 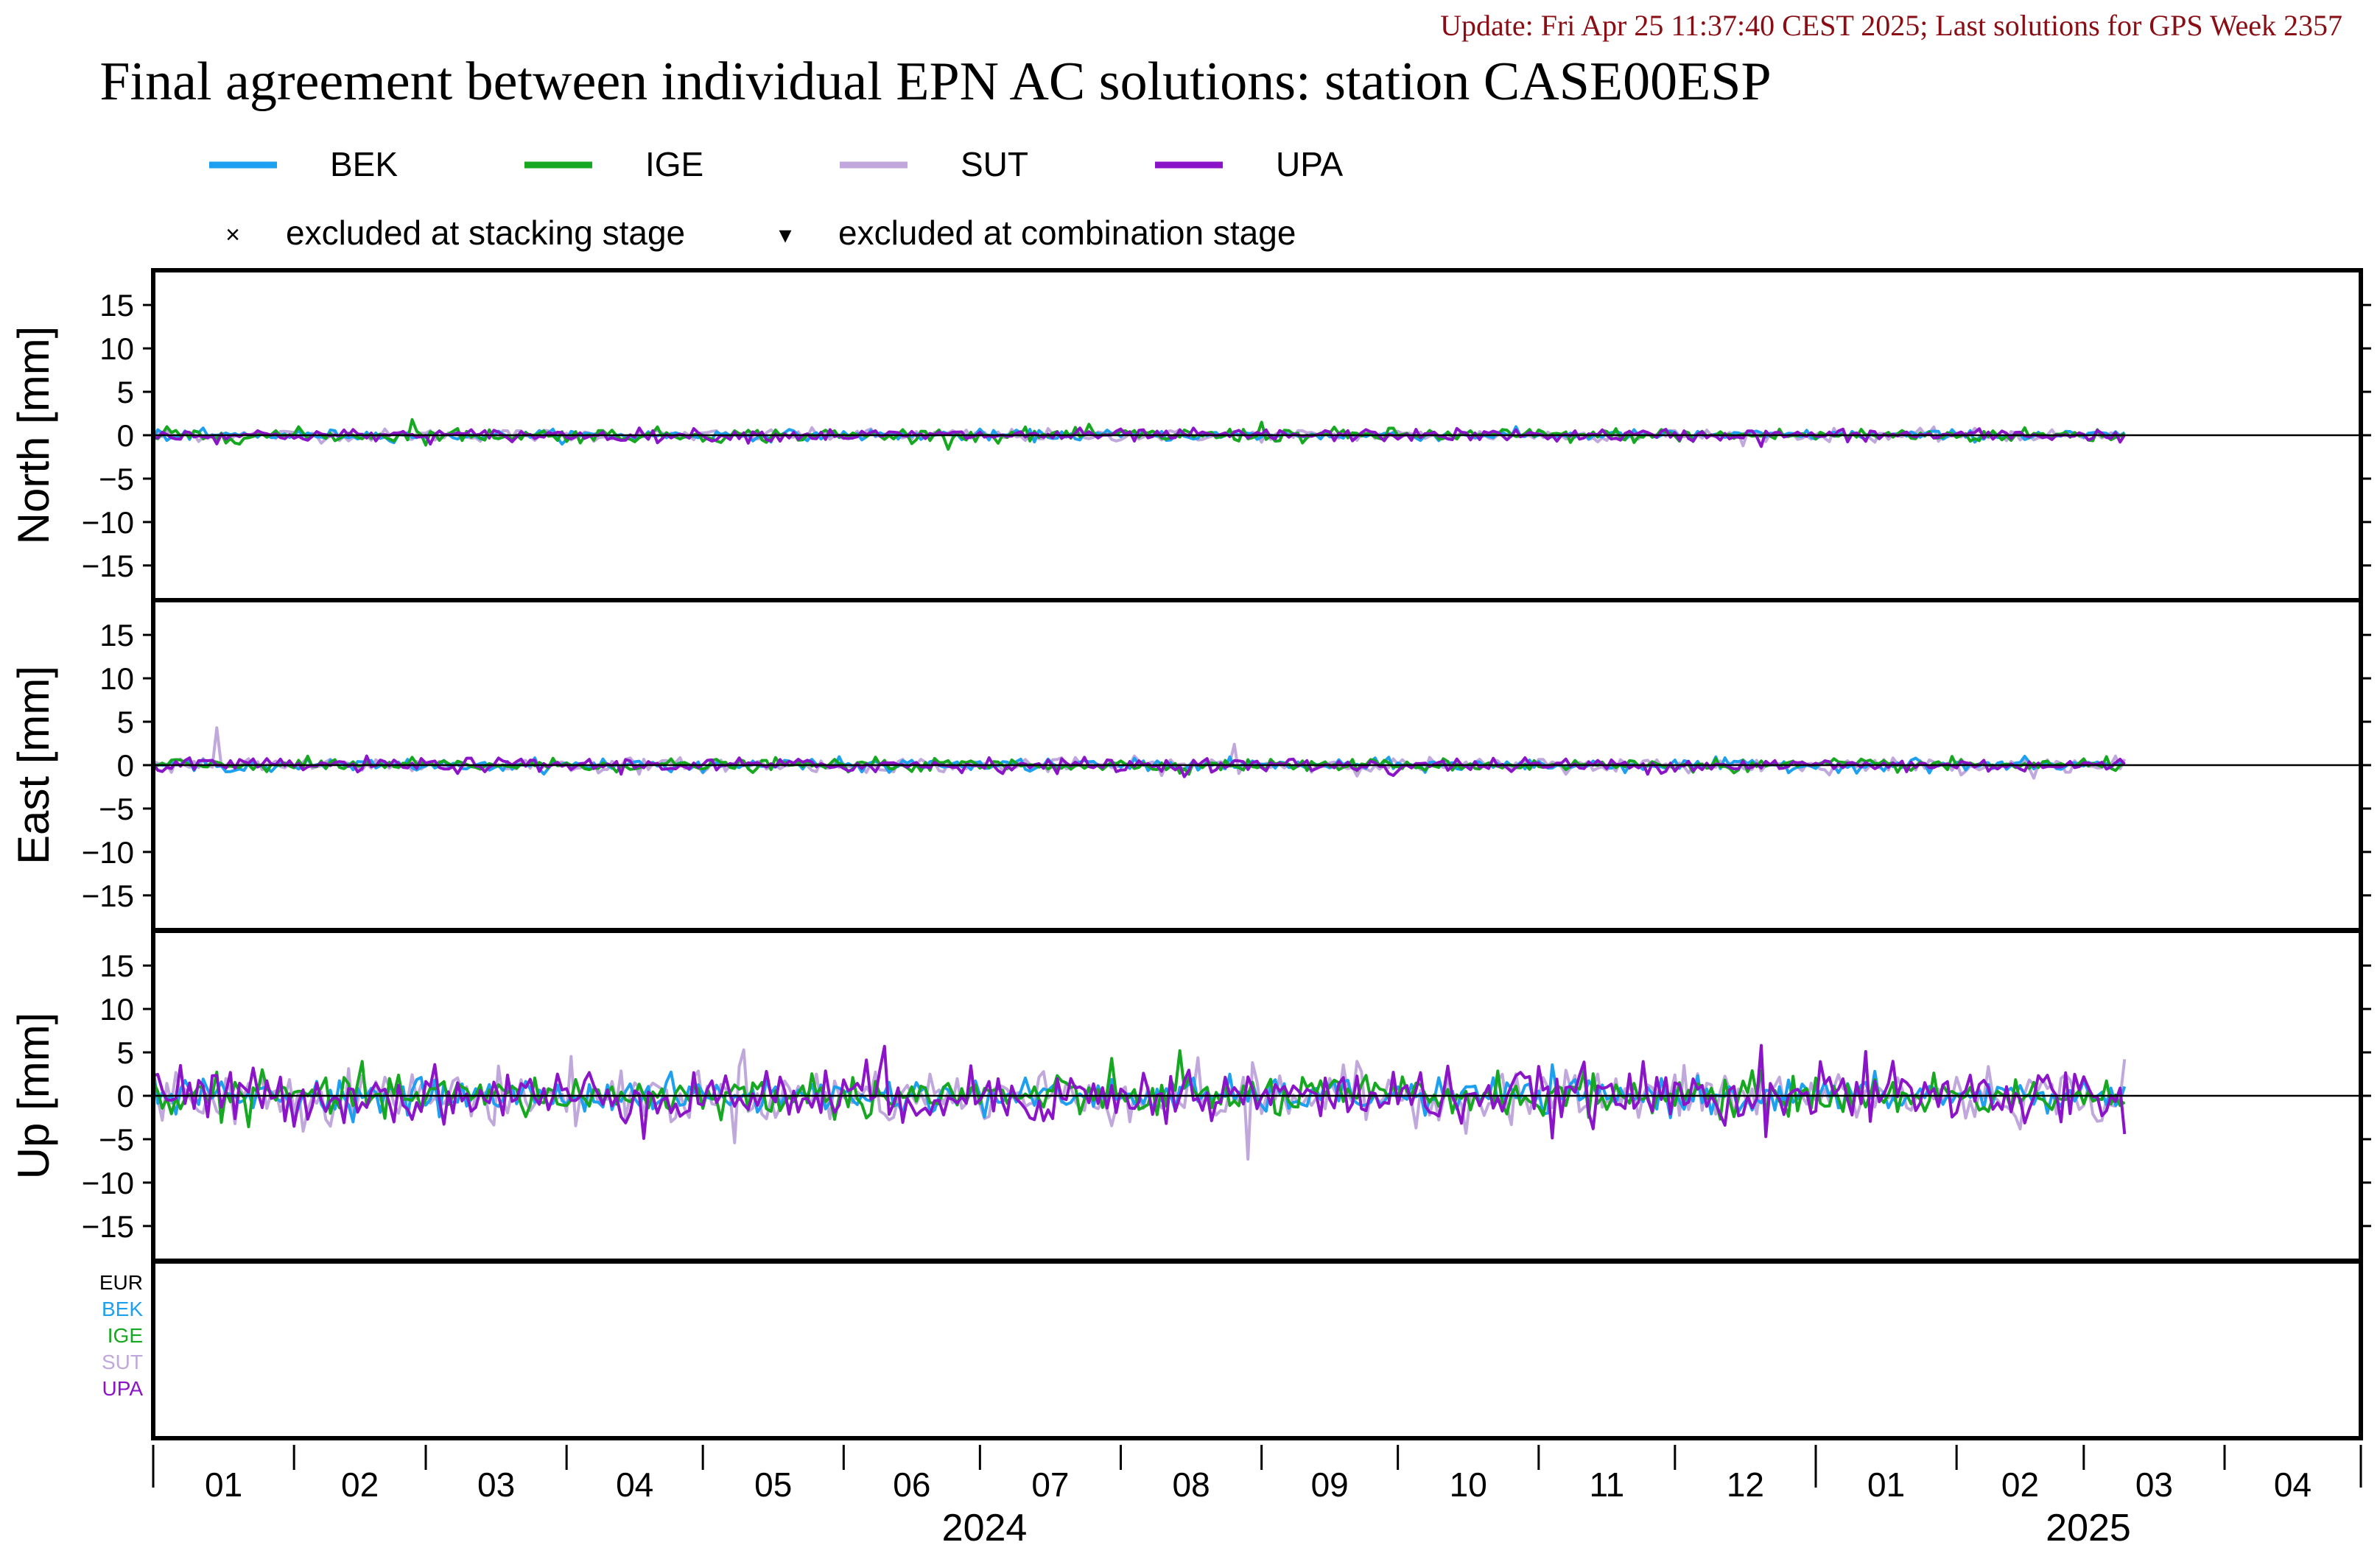 What do you see at coordinates (122, 1362) in the screenshot?
I see `ac-label-sut: SUT` at bounding box center [122, 1362].